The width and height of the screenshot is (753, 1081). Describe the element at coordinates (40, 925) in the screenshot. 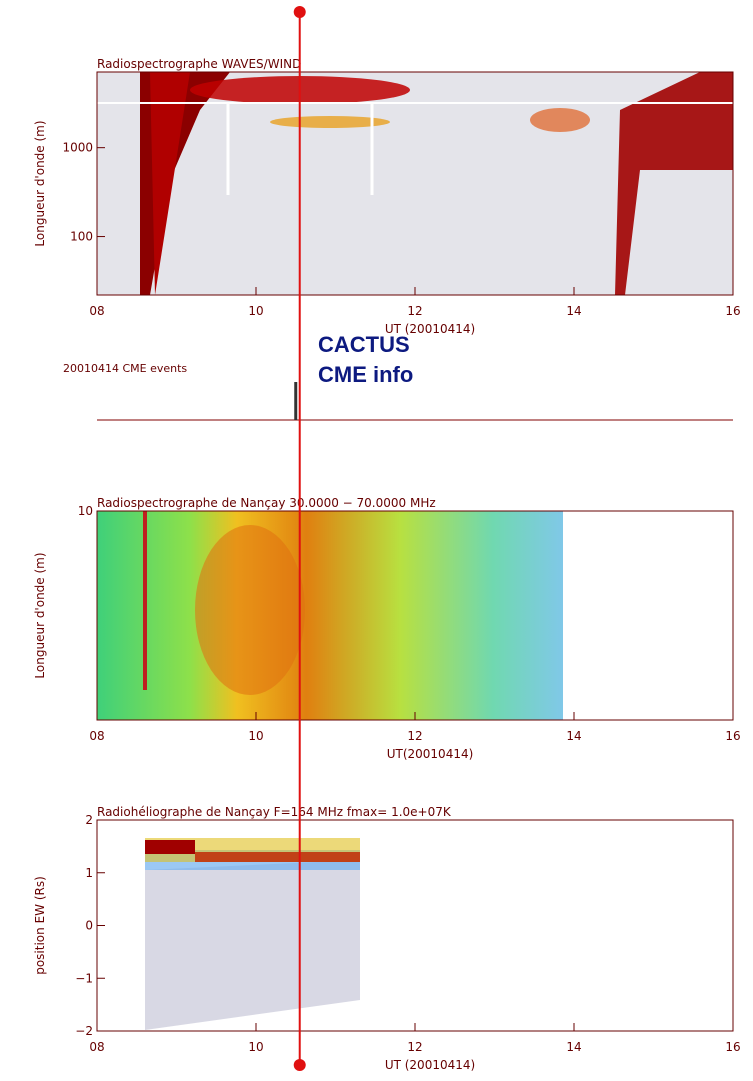

I see `y-axis-label: position EW (Rs)` at that location.